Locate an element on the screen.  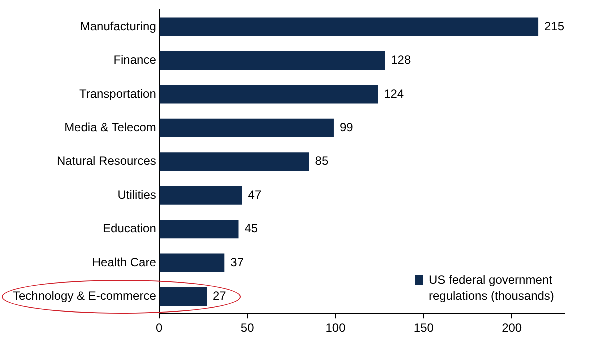
x-tick-label: 200 is located at coordinates (512, 328).